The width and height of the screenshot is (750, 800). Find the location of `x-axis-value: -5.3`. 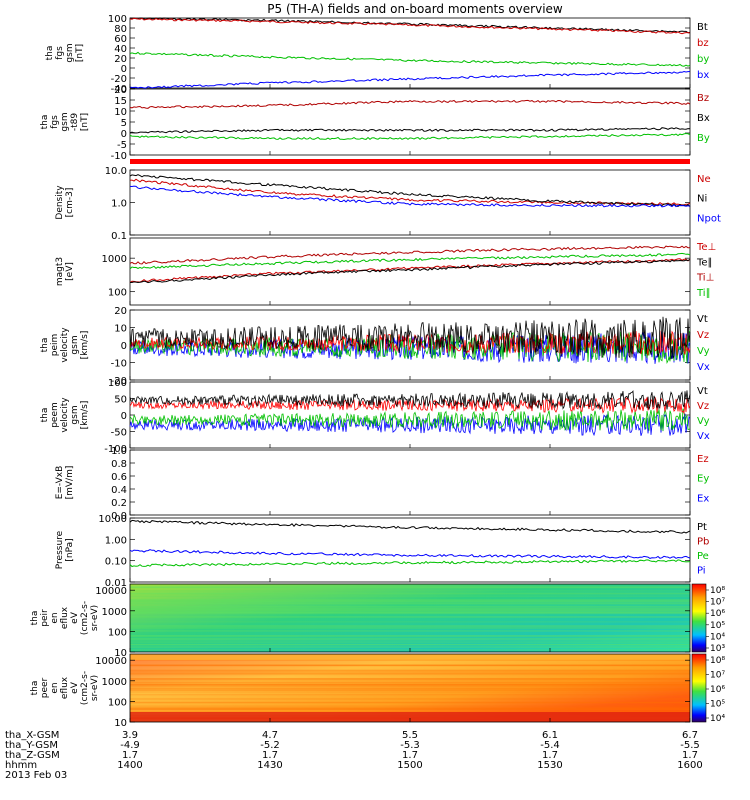

x-axis-value: -5.3 is located at coordinates (410, 745).